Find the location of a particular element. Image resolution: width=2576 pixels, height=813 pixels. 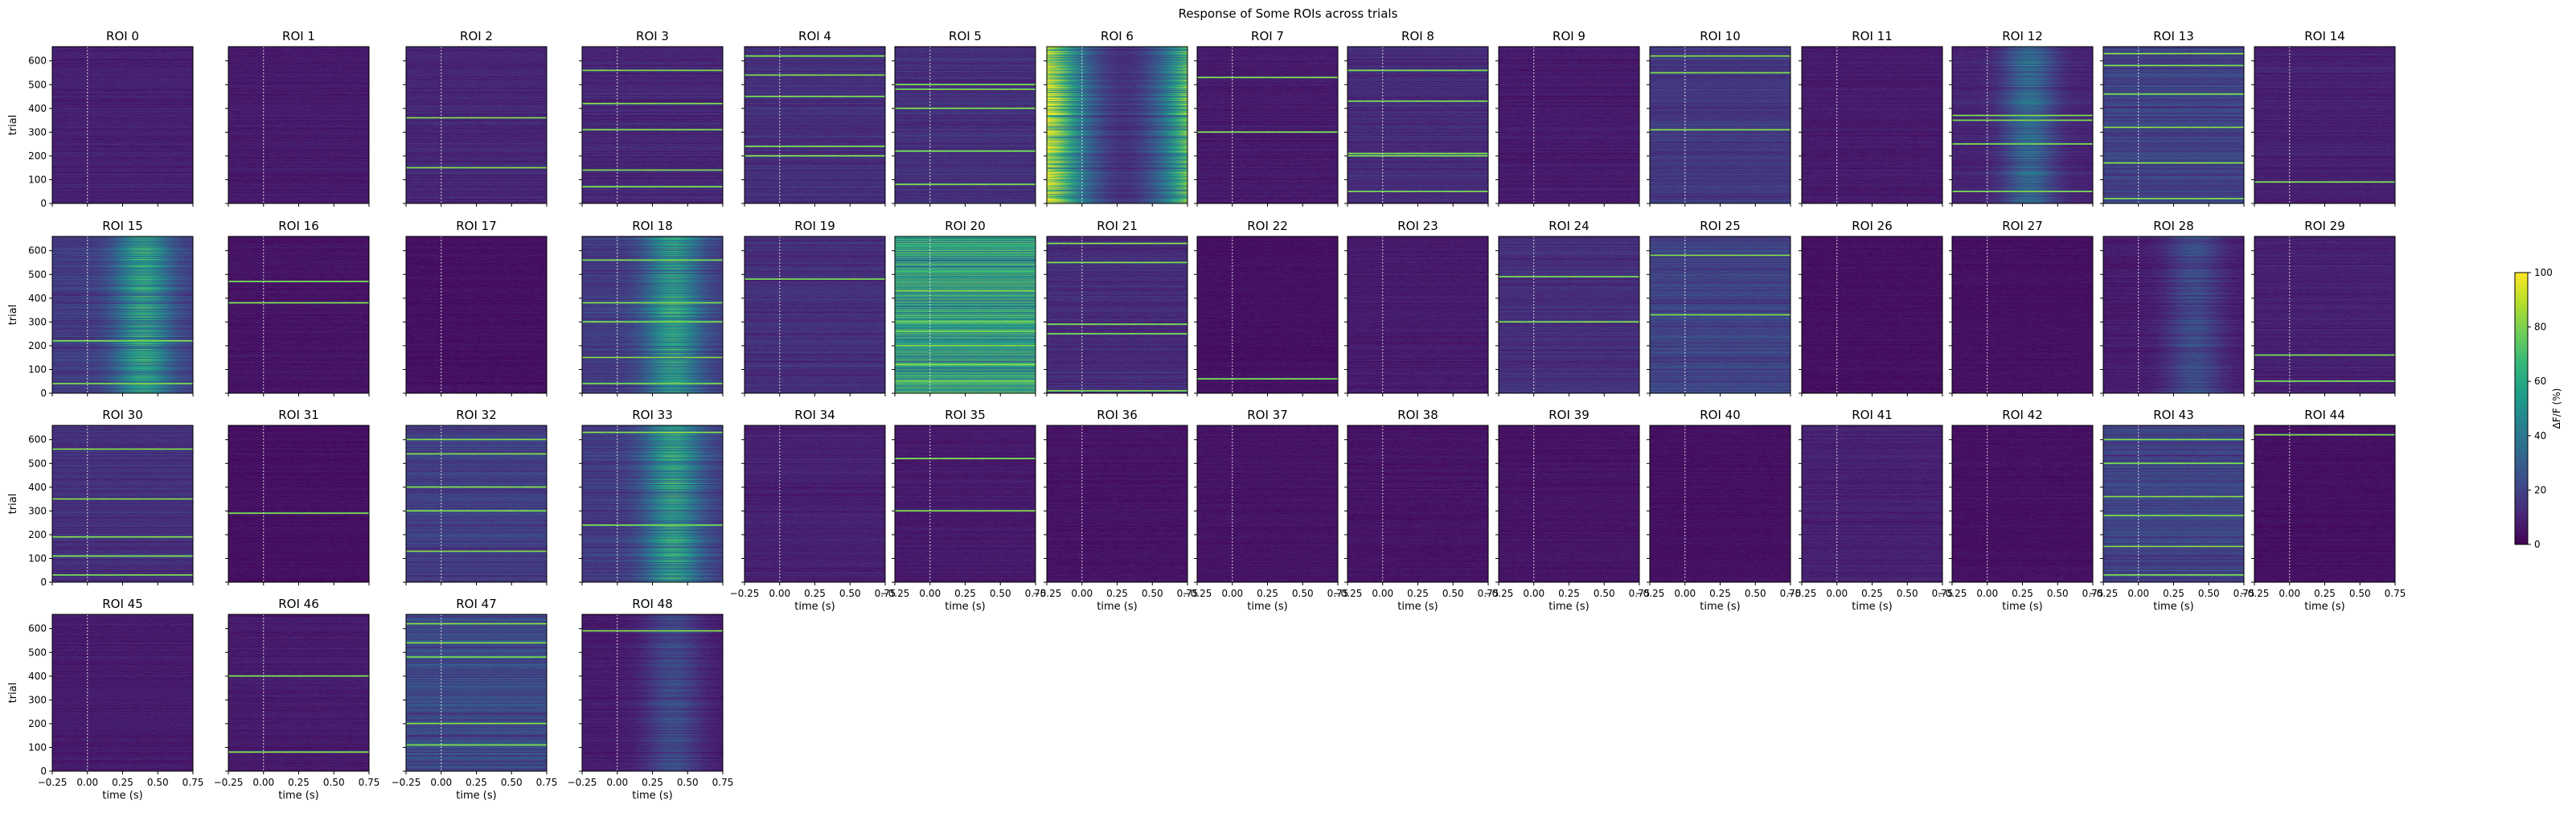

panel-title: ROI 8 is located at coordinates (1417, 36).